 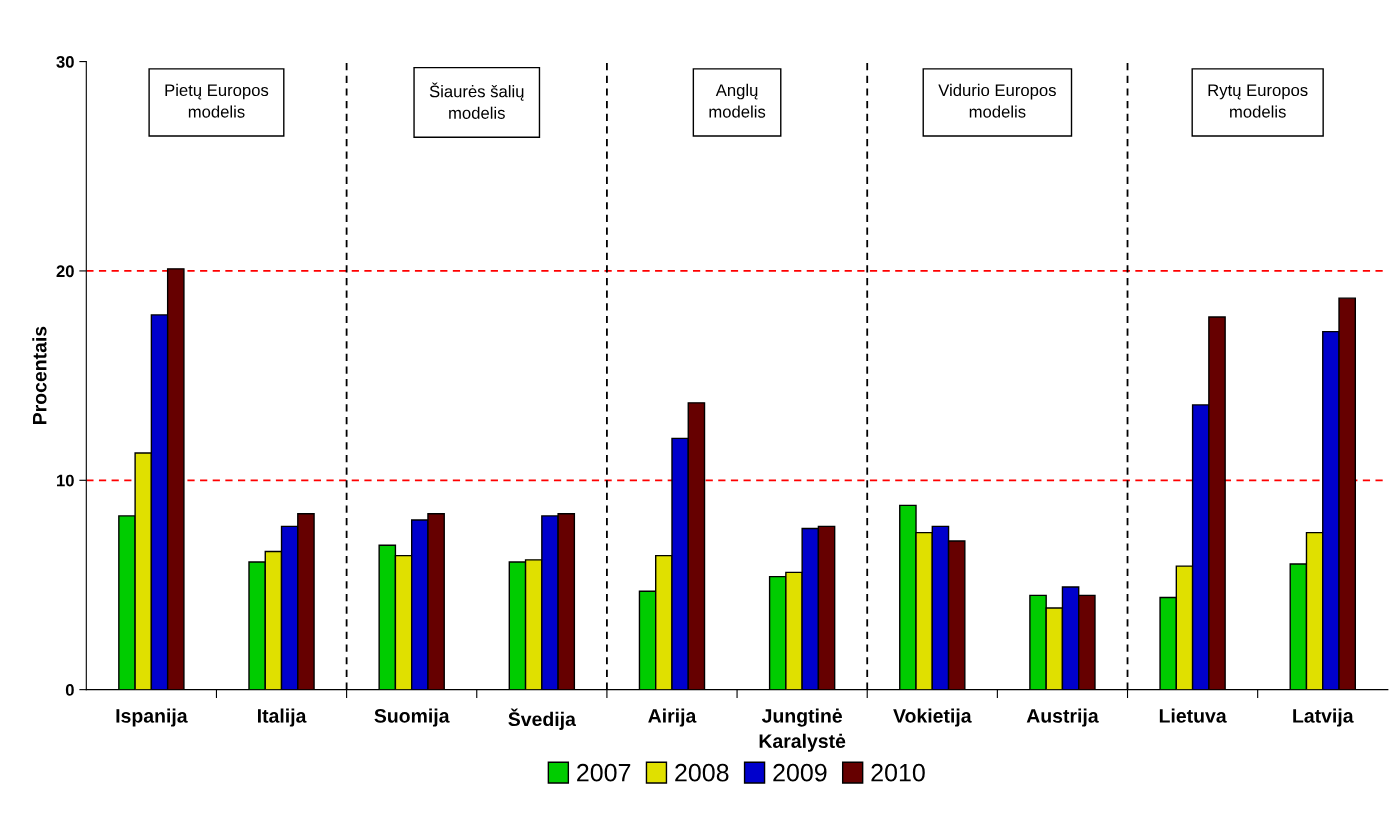 I want to click on y-axis-title: Procentais, so click(x=39, y=375).